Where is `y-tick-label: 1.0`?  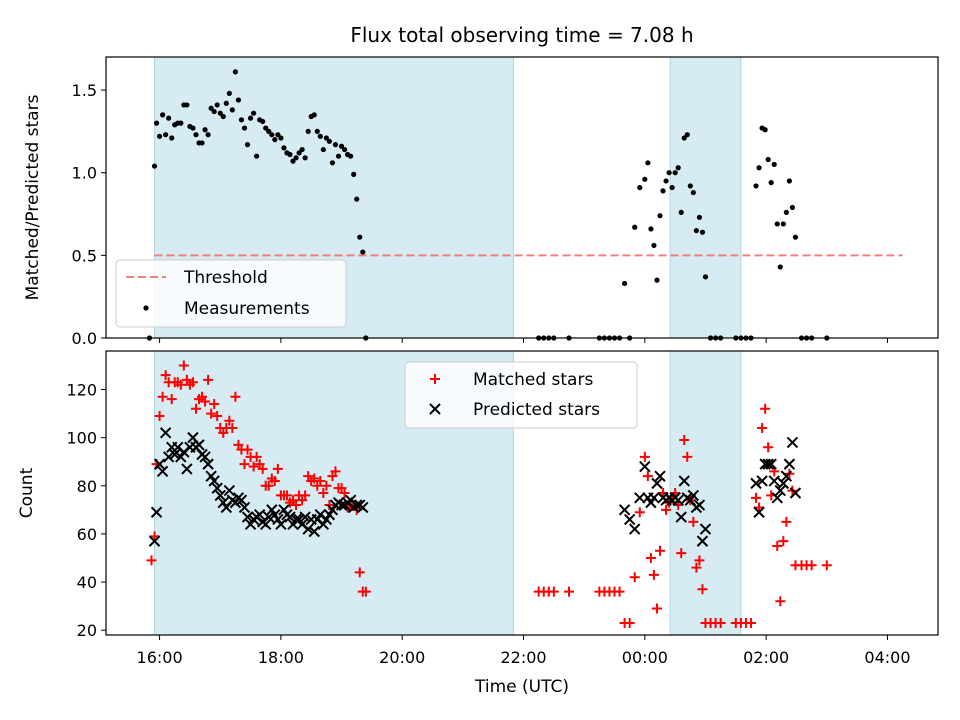
y-tick-label: 1.0 is located at coordinates (84, 173).